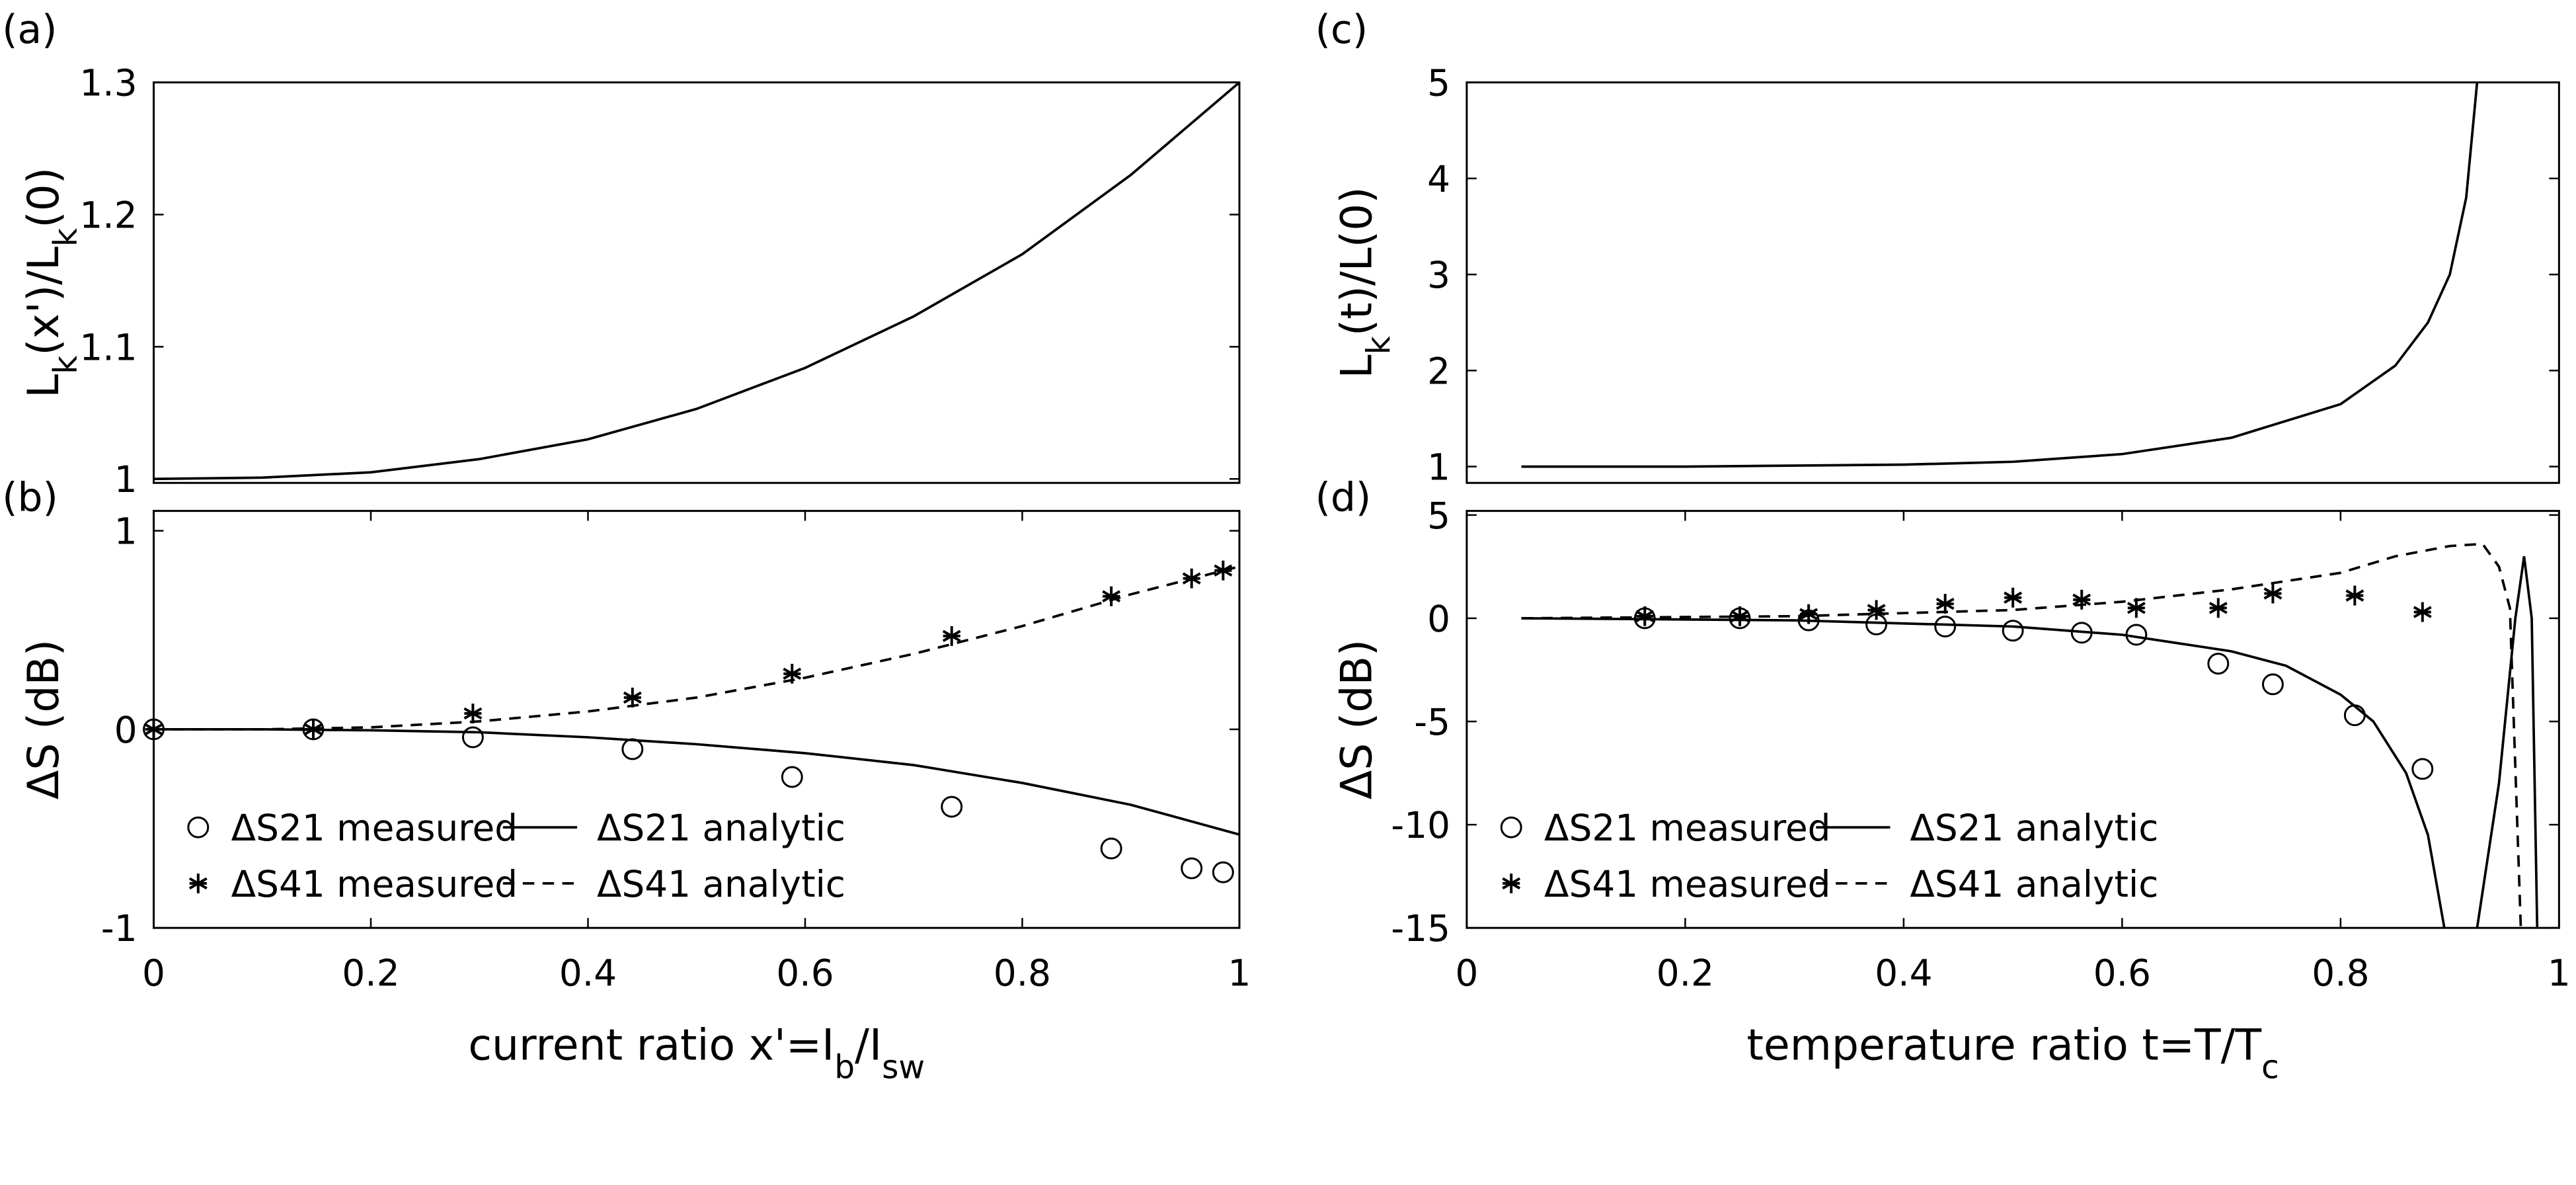  I want to click on y-tick-label: 2, so click(1438, 371).